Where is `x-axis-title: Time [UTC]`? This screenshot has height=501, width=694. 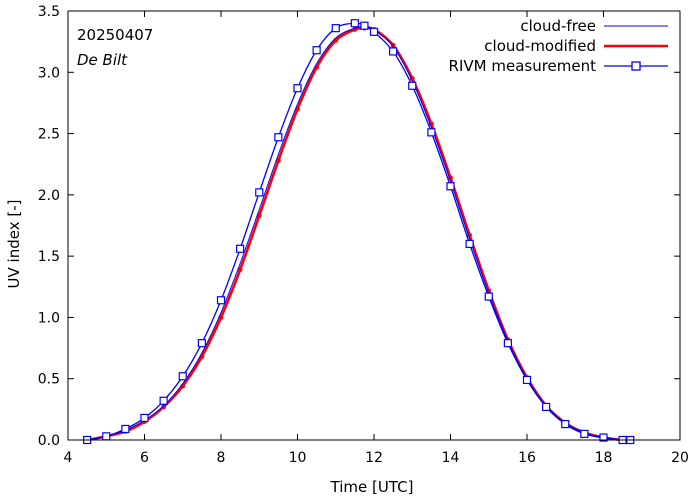
x-axis-title: Time [UTC] is located at coordinates (372, 487).